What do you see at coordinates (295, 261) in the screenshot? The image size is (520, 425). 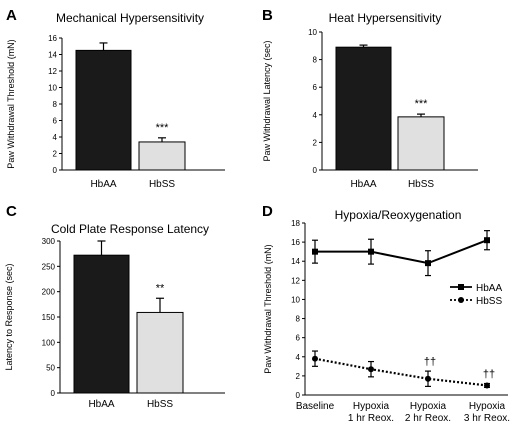 I see `y-tick-label-d: 14` at bounding box center [295, 261].